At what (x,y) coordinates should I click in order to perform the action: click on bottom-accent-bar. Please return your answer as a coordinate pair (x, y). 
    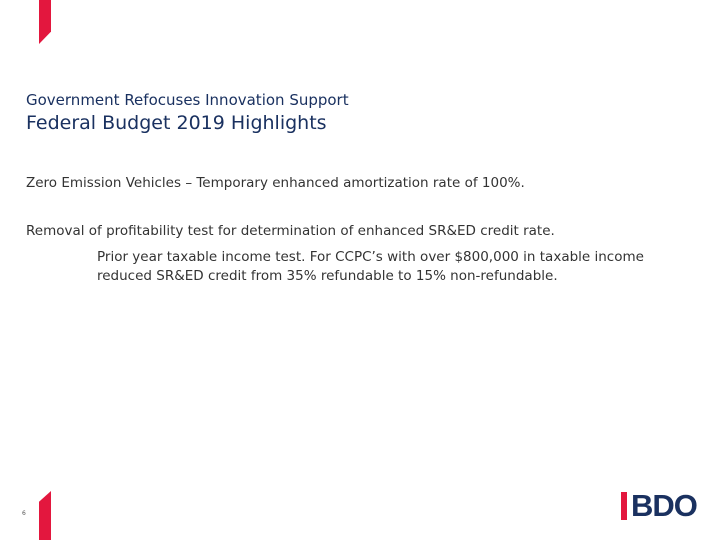
    Looking at the image, I should click on (45, 515).